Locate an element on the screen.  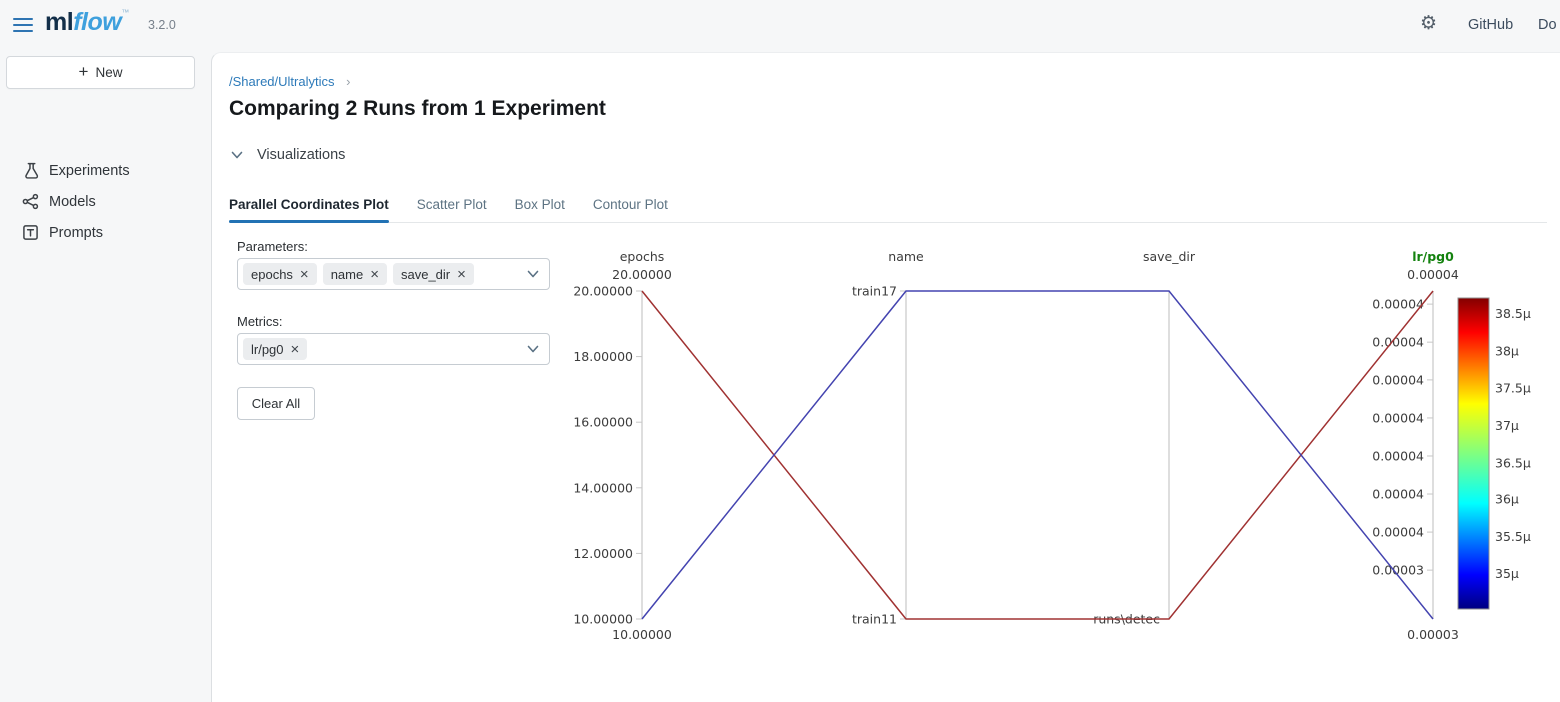
pcp-axis-range-bottom: 0.00003 is located at coordinates (1433, 634).